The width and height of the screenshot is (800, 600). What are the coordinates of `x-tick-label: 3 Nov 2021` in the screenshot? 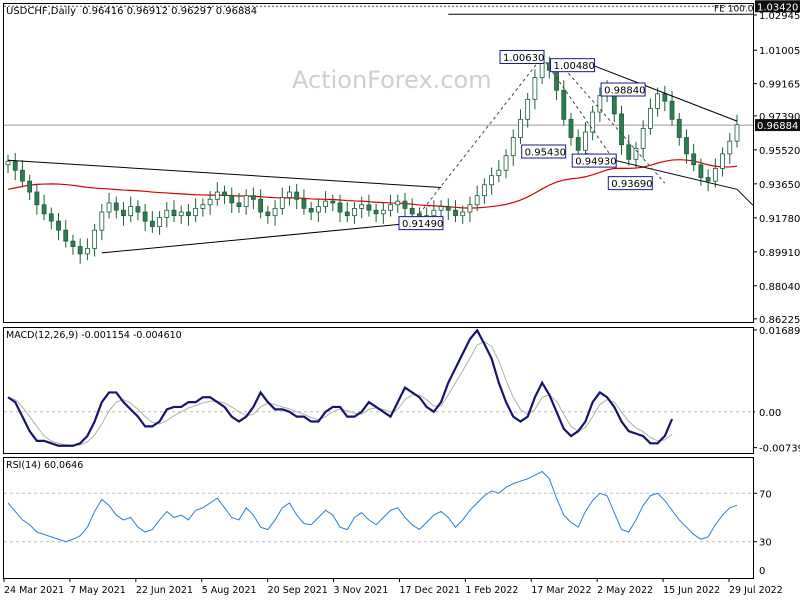 It's located at (361, 590).